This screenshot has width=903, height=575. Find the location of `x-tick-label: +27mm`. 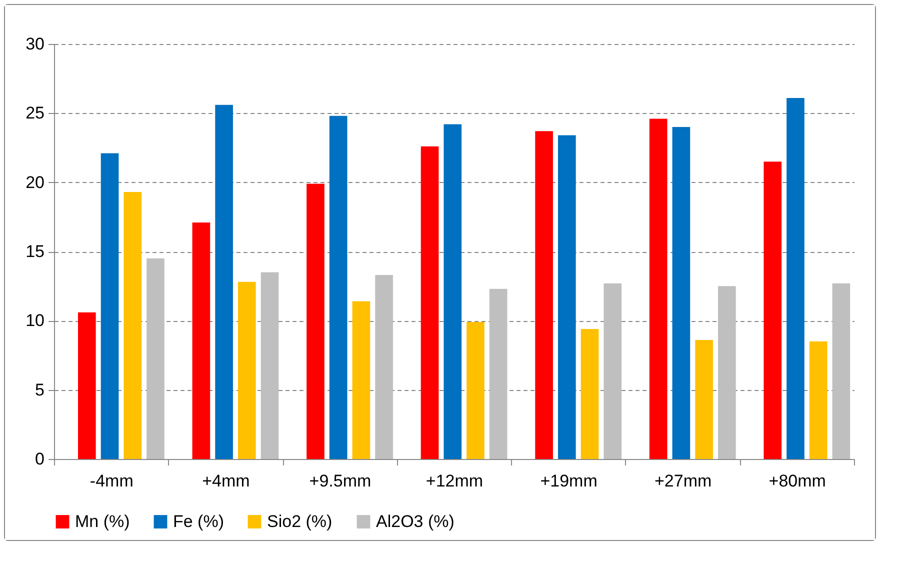

x-tick-label: +27mm is located at coordinates (683, 481).